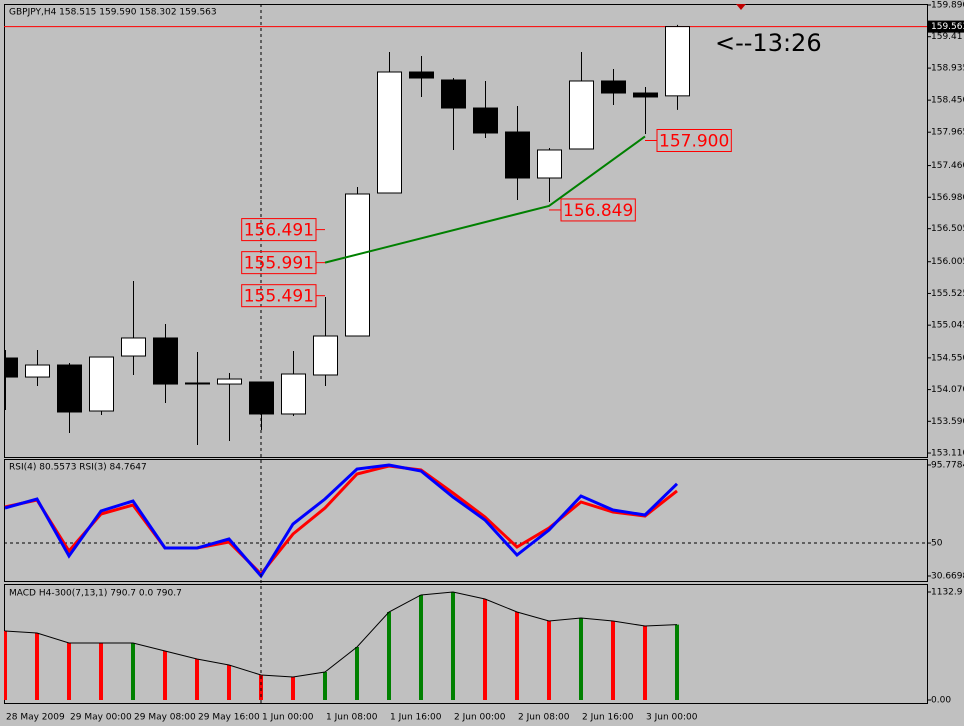  Describe the element at coordinates (741, 7) in the screenshot. I see `marker-triangle` at that location.